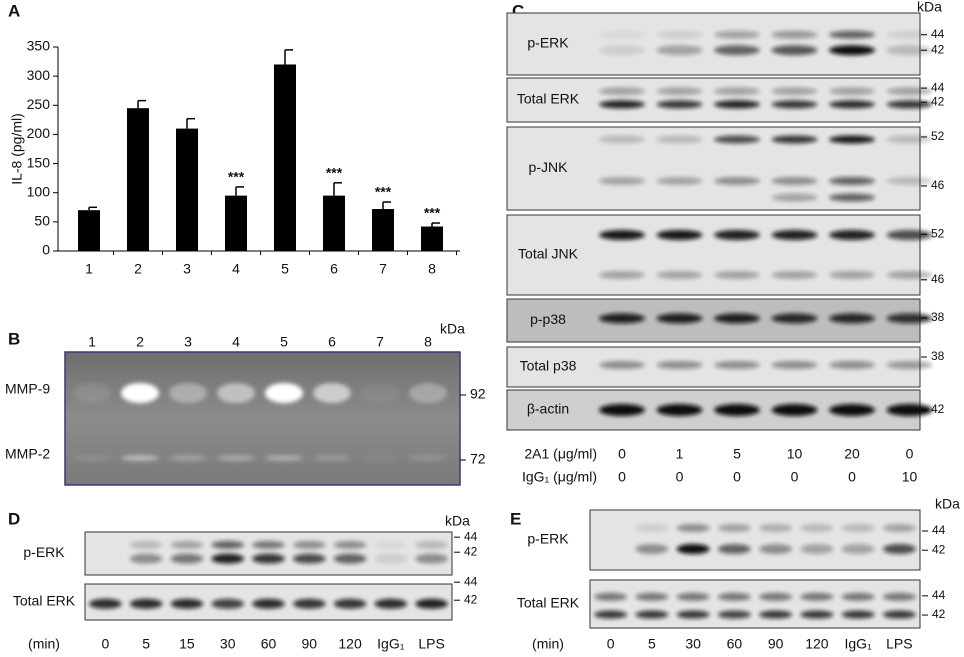 This screenshot has height=657, width=964. What do you see at coordinates (334, 269) in the screenshot?
I see `x-tick-label: 6` at bounding box center [334, 269].